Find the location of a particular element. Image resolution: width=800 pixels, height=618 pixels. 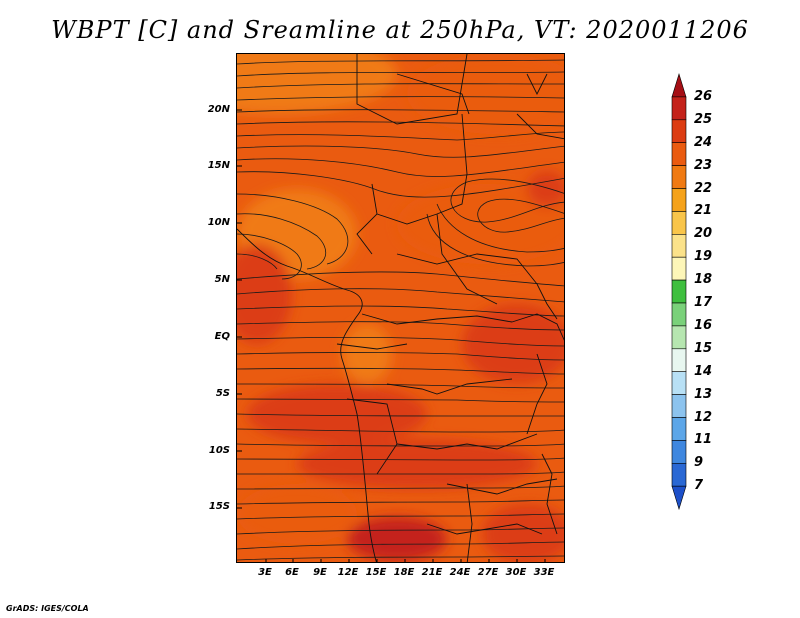

lat-label: 5N is located at coordinates (222, 279).